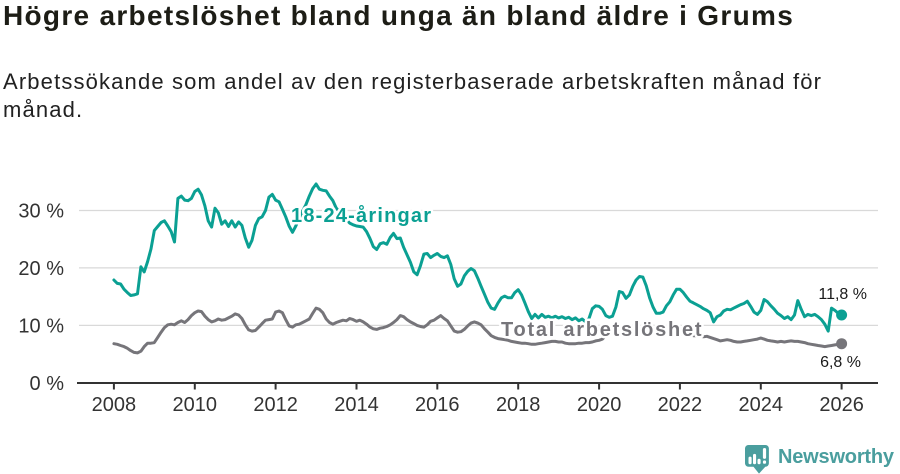  Describe the element at coordinates (518, 405) in the screenshot. I see `svg-text: 2018` at that location.